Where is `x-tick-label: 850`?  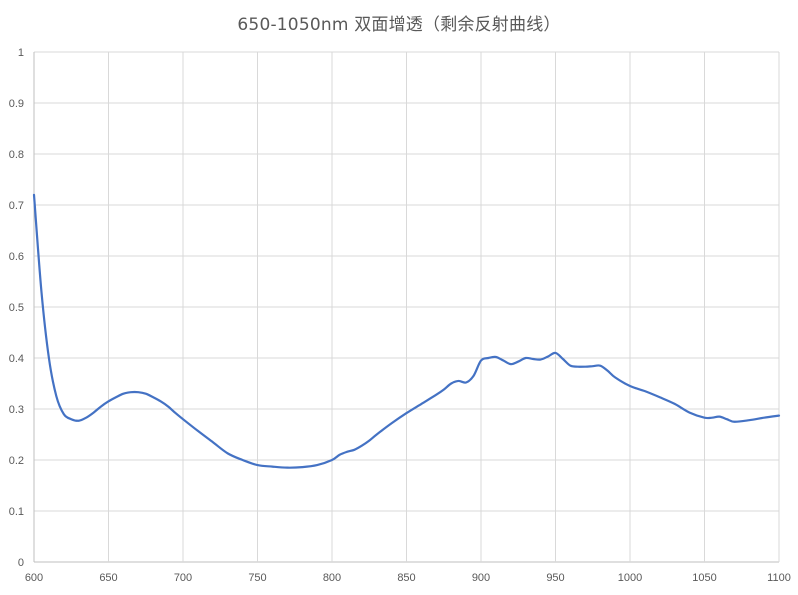 x-tick-label: 850 is located at coordinates (406, 578).